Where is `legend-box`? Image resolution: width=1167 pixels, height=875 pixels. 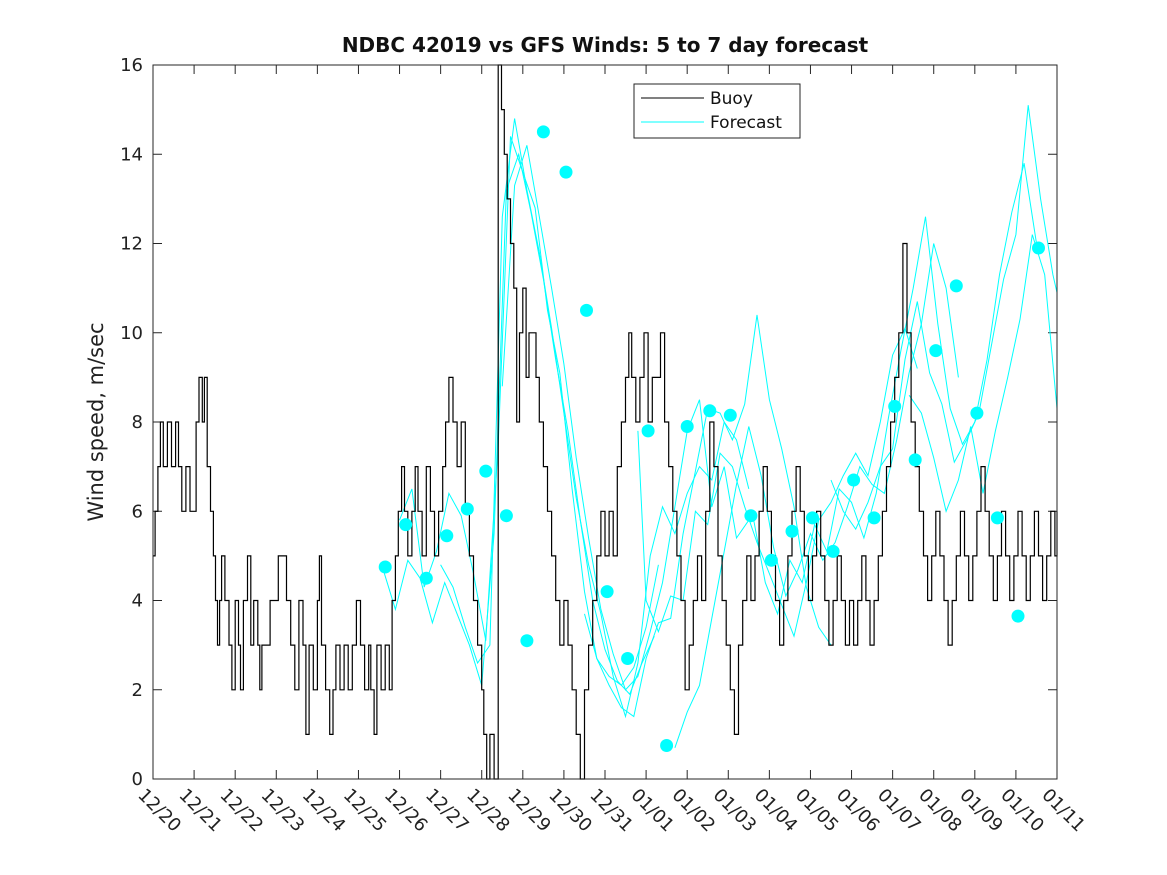
legend-box is located at coordinates (717, 111).